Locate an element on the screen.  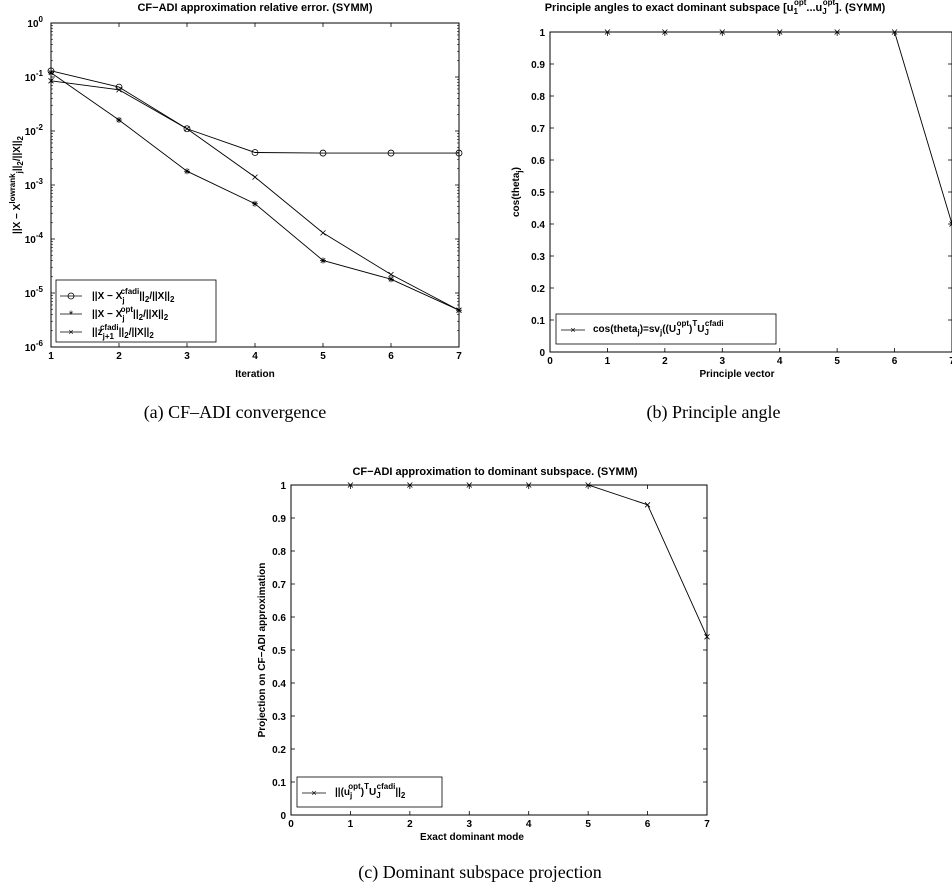
y-tick-label: 10⁻² is located at coordinates (34, 130).